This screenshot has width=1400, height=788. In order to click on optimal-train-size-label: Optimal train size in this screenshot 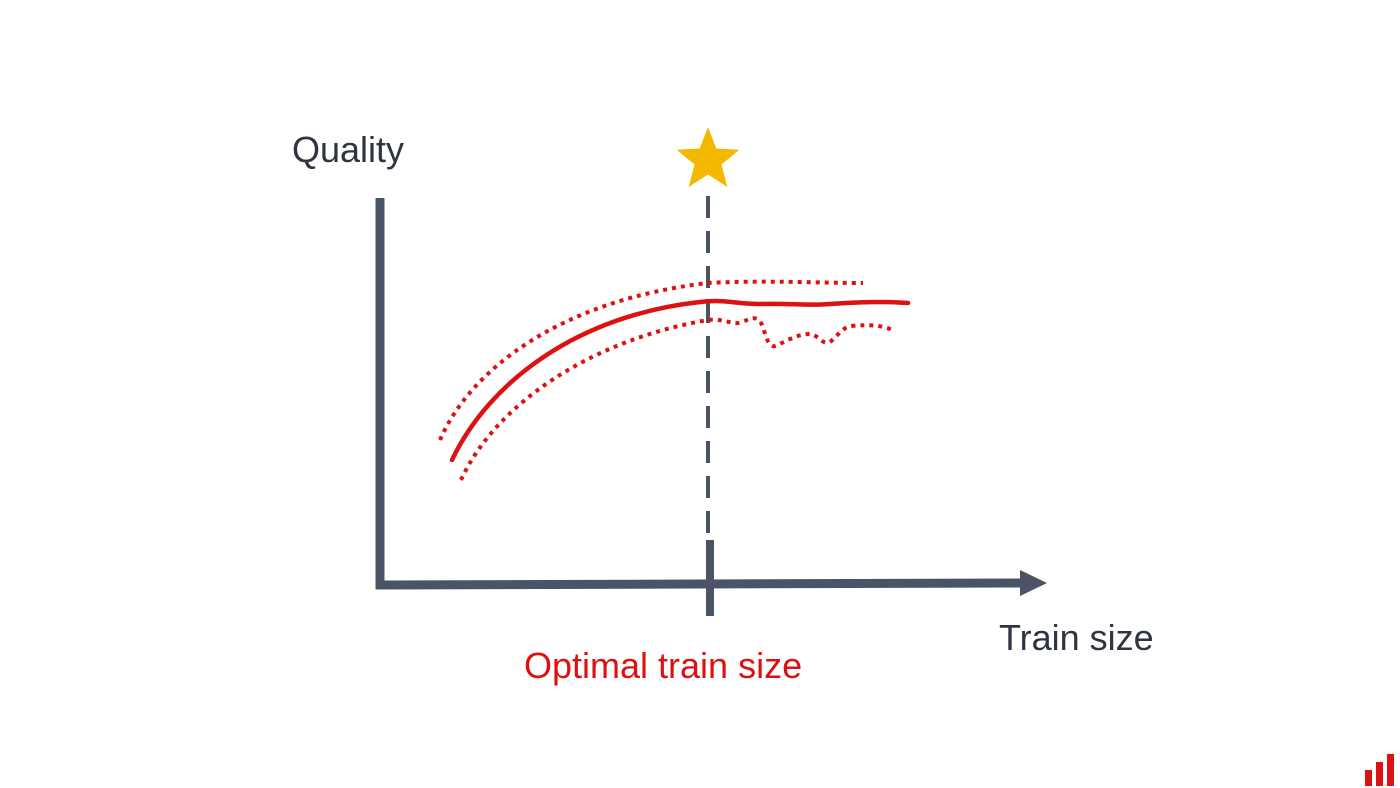, I will do `click(663, 665)`.